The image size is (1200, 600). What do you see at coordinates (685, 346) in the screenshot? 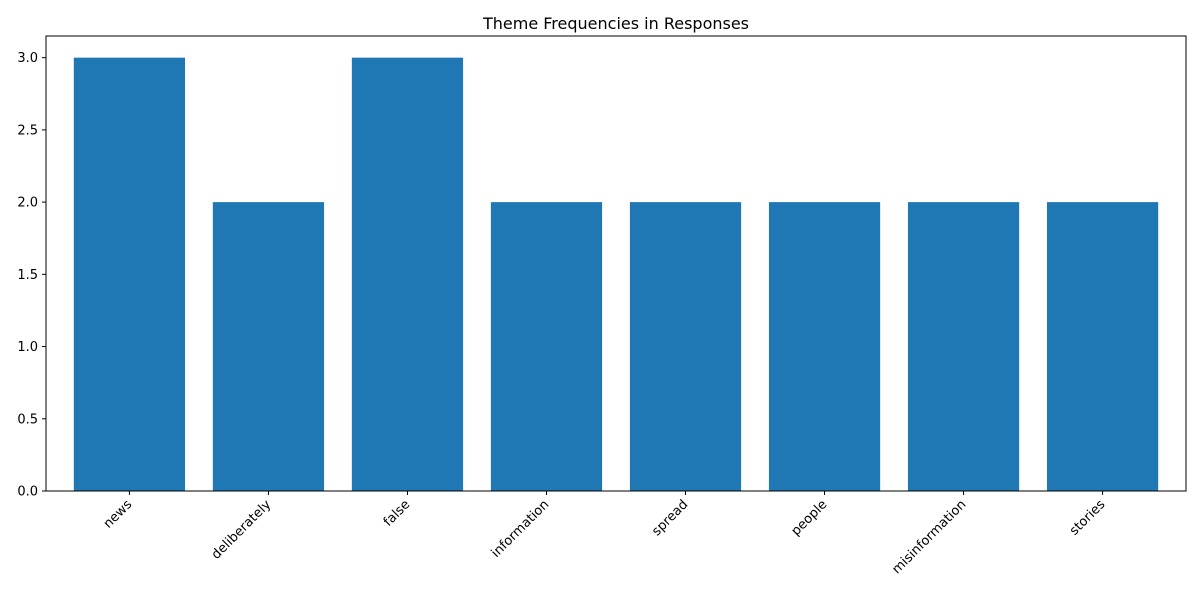
I see `bar-spread` at bounding box center [685, 346].